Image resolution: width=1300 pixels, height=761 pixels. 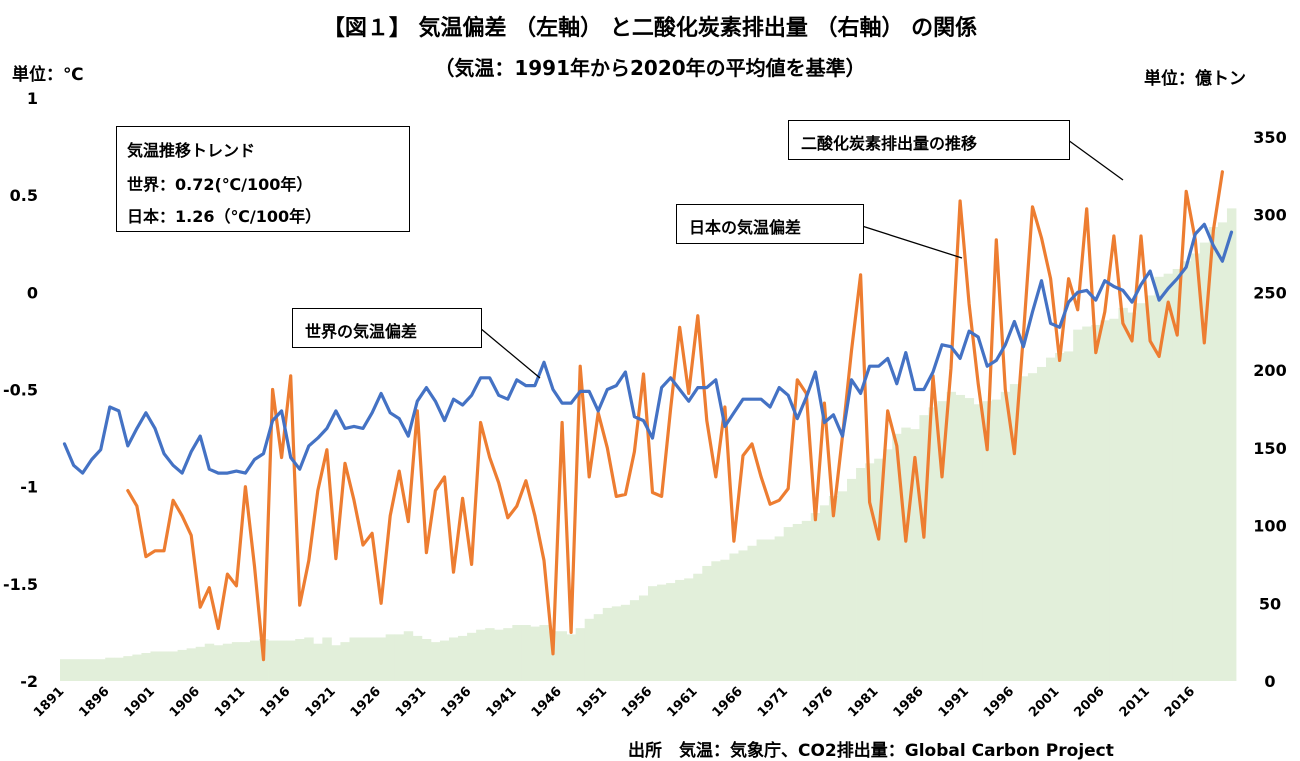 I want to click on x-tick-label: 1996, so click(x=999, y=702).